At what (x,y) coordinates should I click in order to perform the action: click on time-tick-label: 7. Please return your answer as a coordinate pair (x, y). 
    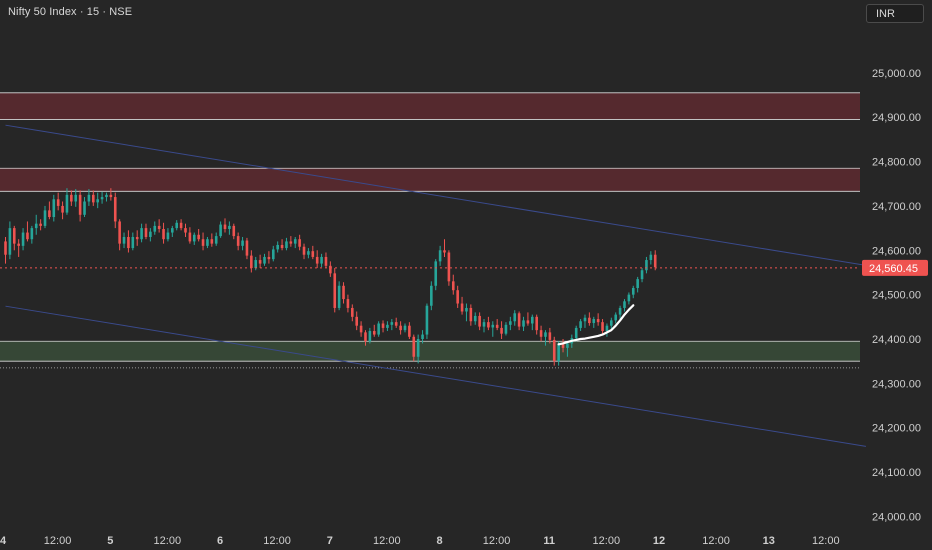
    Looking at the image, I should click on (330, 541).